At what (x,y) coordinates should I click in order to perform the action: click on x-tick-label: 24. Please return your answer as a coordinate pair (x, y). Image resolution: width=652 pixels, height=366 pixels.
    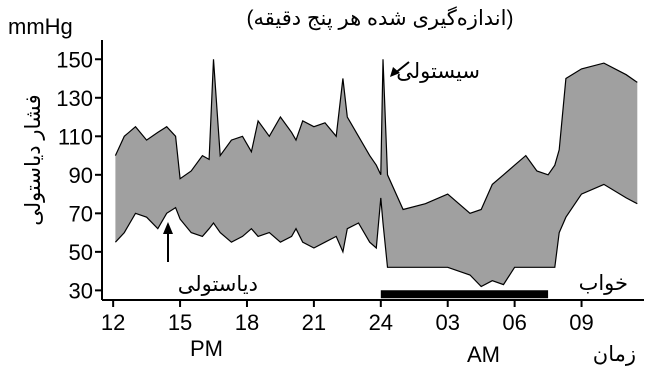
    Looking at the image, I should click on (381, 322).